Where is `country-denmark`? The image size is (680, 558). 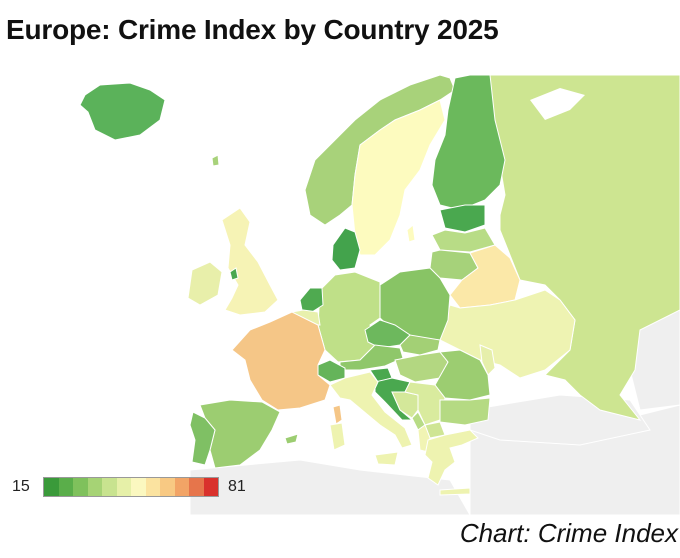
country-denmark is located at coordinates (346, 249).